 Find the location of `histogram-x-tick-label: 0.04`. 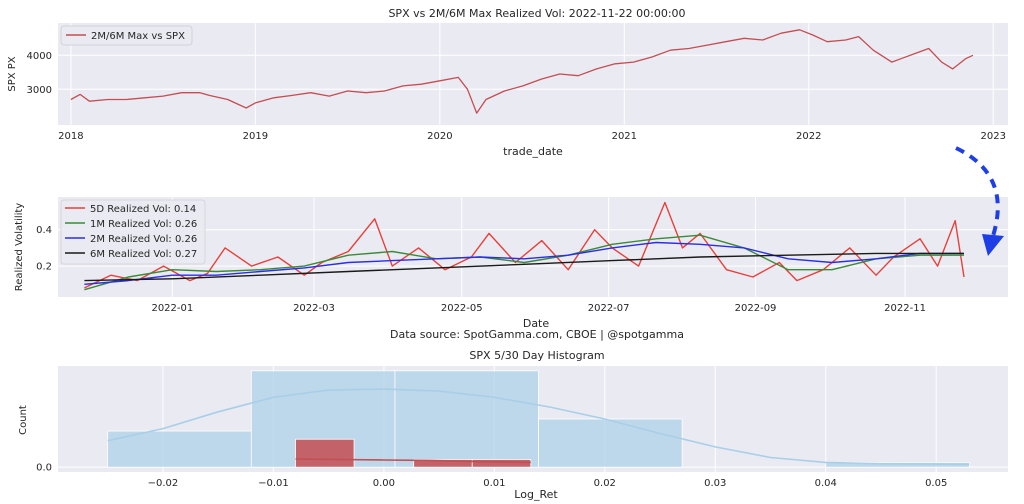

histogram-x-tick-label: 0.04 is located at coordinates (826, 483).